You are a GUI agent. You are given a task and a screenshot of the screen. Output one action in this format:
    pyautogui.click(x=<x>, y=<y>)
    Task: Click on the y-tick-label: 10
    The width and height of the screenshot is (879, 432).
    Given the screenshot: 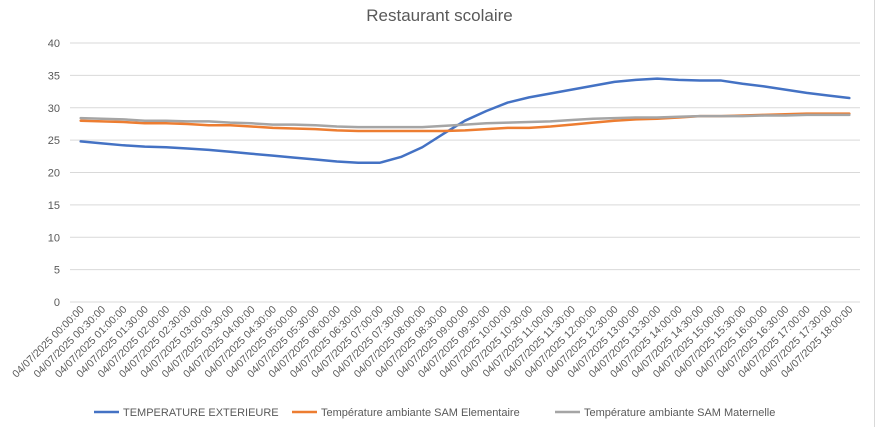 What is the action you would take?
    pyautogui.click(x=54, y=238)
    